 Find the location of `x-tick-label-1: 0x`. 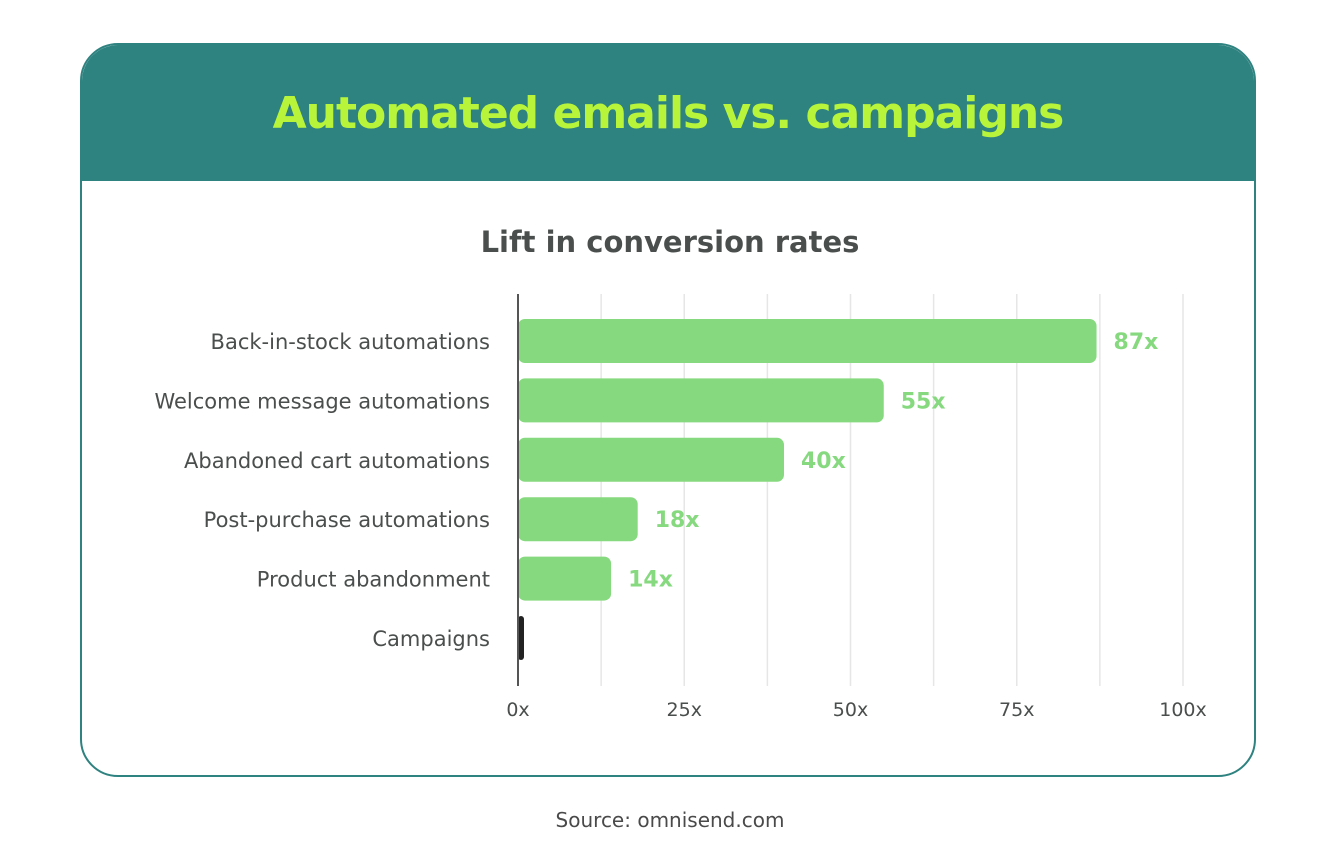

x-tick-label-1: 0x is located at coordinates (517, 710).